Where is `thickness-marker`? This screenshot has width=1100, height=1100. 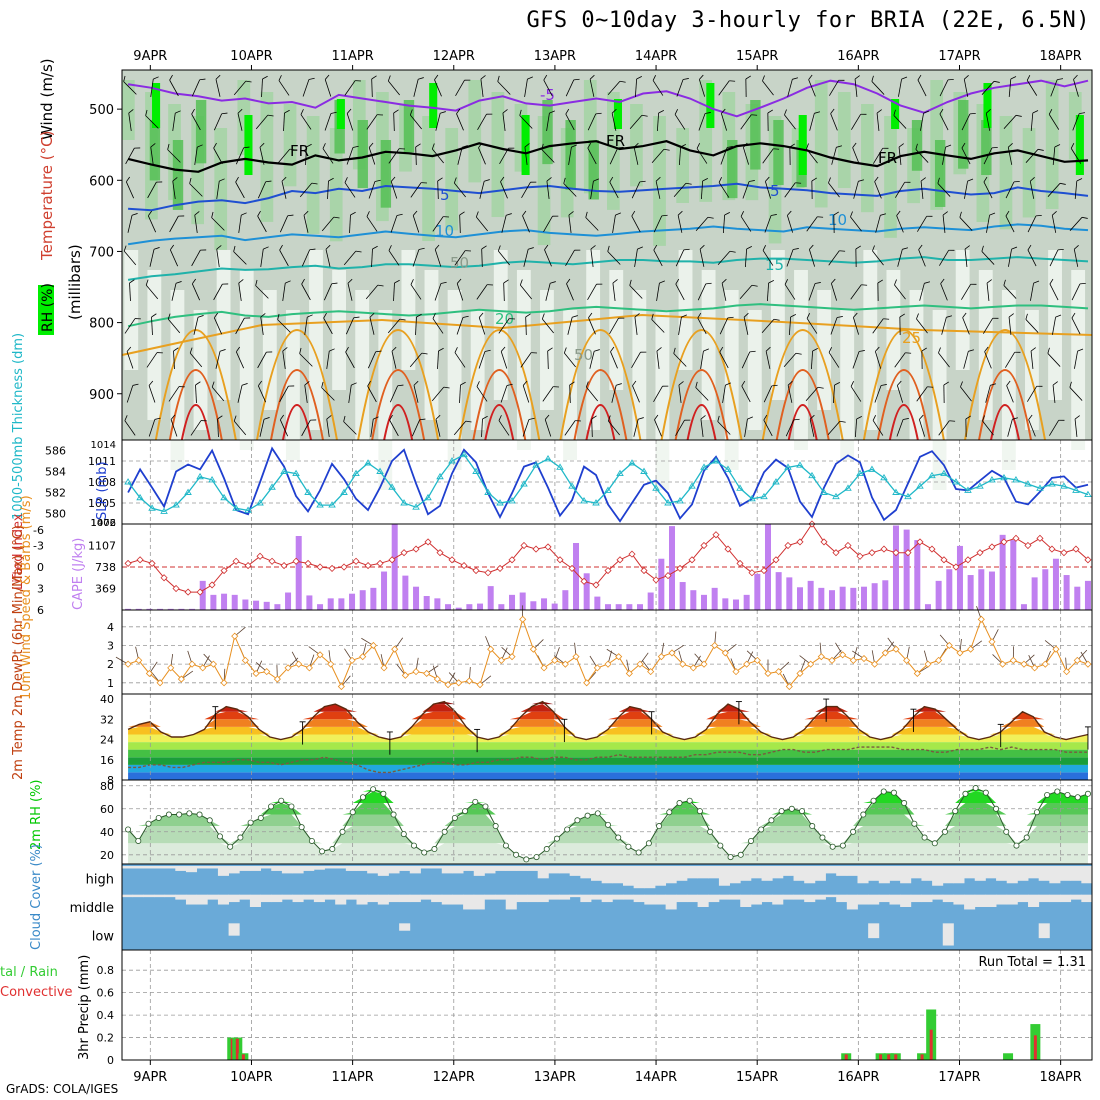 thickness-marker is located at coordinates (728, 468).